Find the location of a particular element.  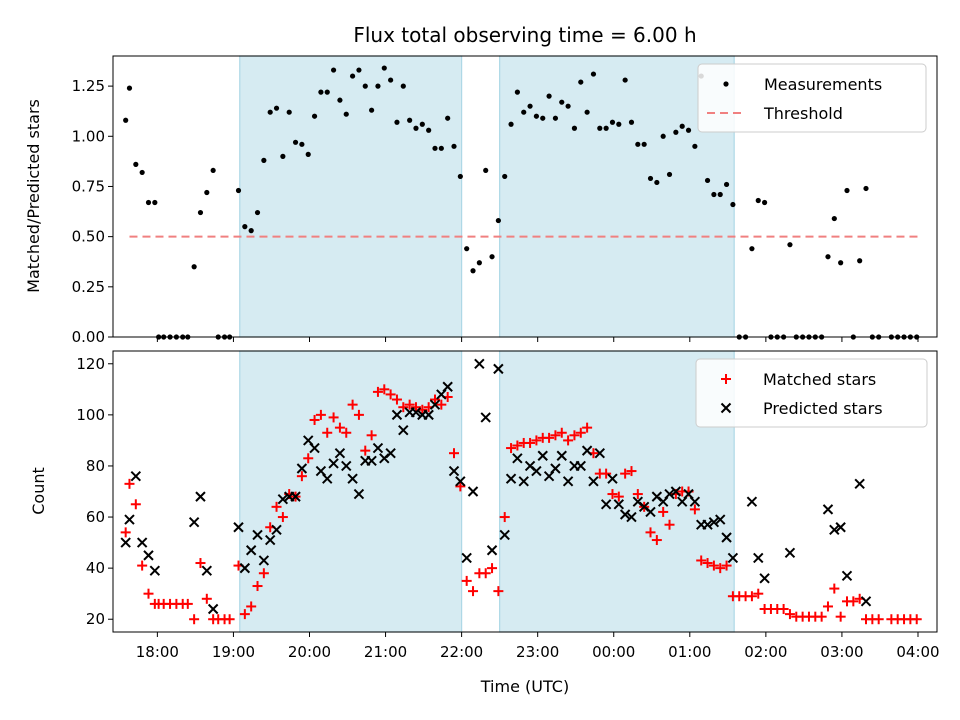

y-tick-label: 100 is located at coordinates (90, 415).